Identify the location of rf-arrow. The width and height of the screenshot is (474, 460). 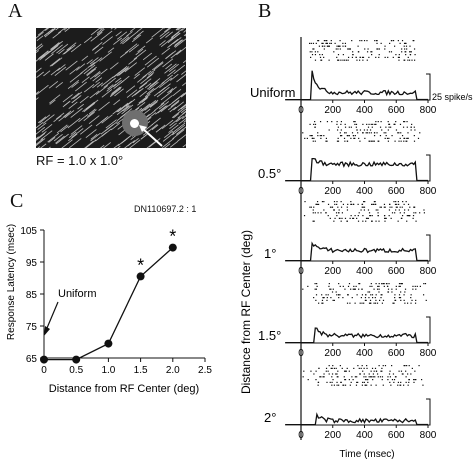
(151, 136).